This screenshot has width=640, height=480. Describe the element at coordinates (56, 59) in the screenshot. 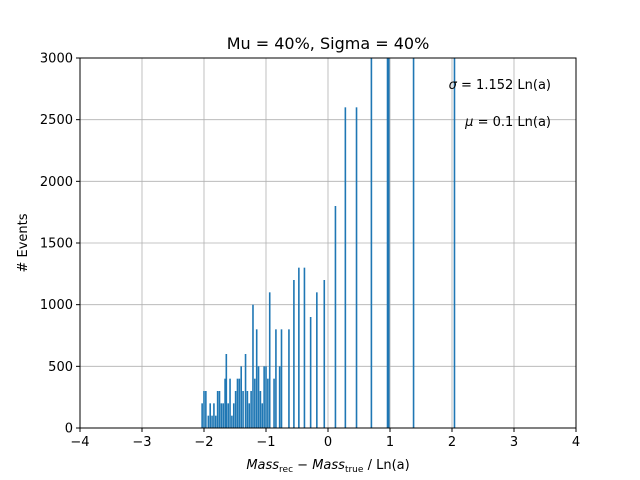

I see `y-tick-label: 3000` at that location.